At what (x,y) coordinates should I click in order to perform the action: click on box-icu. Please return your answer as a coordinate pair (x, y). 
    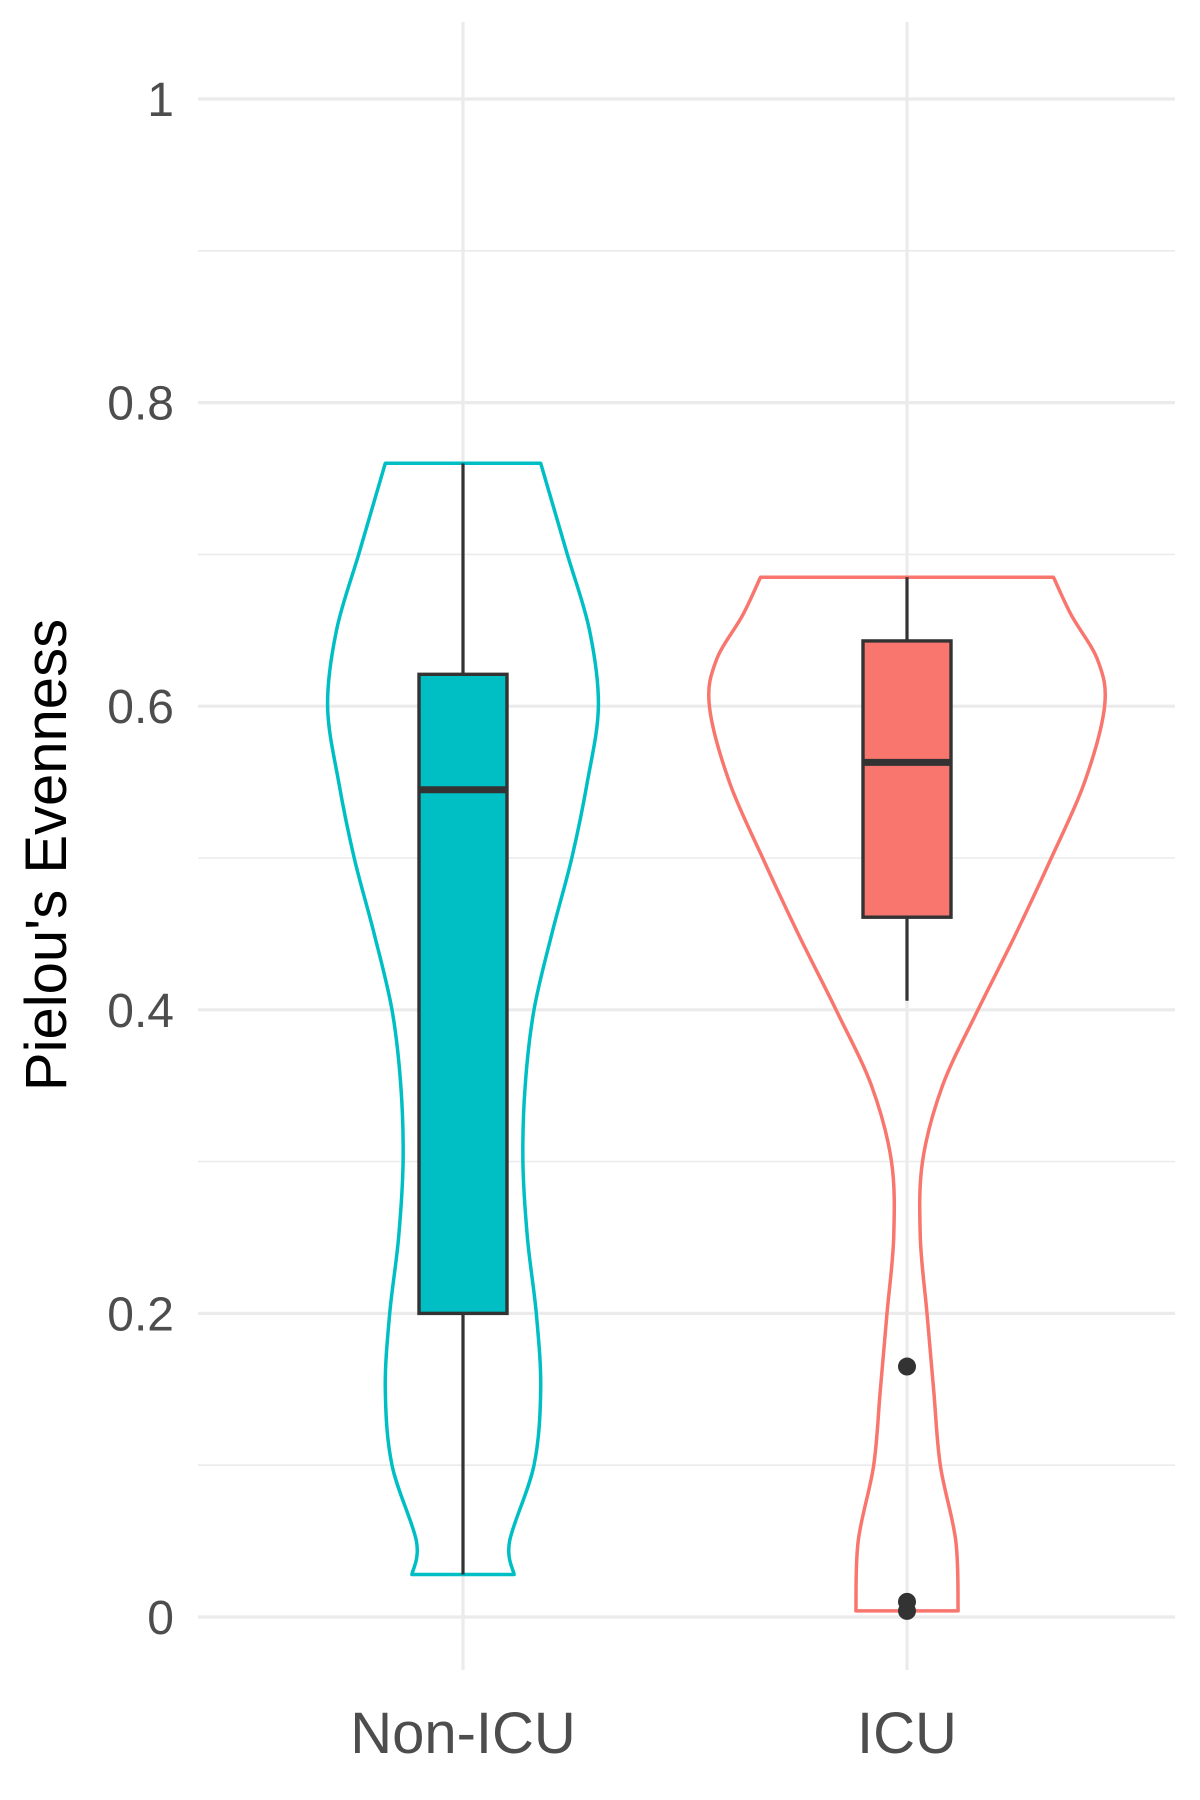
    Looking at the image, I should click on (907, 779).